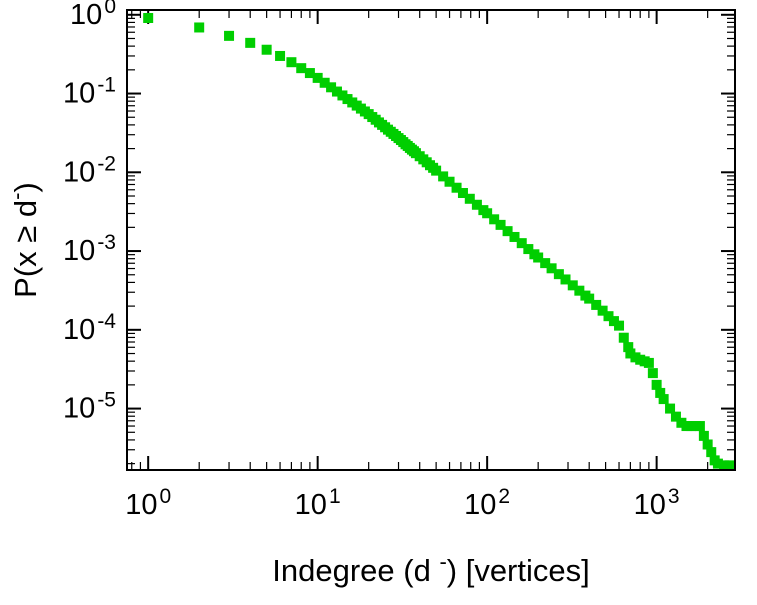 The height and width of the screenshot is (605, 757). Describe the element at coordinates (402, 503) in the screenshot. I see `x-tick-labels: 10⁰ 10¹ 10² 10³` at that location.